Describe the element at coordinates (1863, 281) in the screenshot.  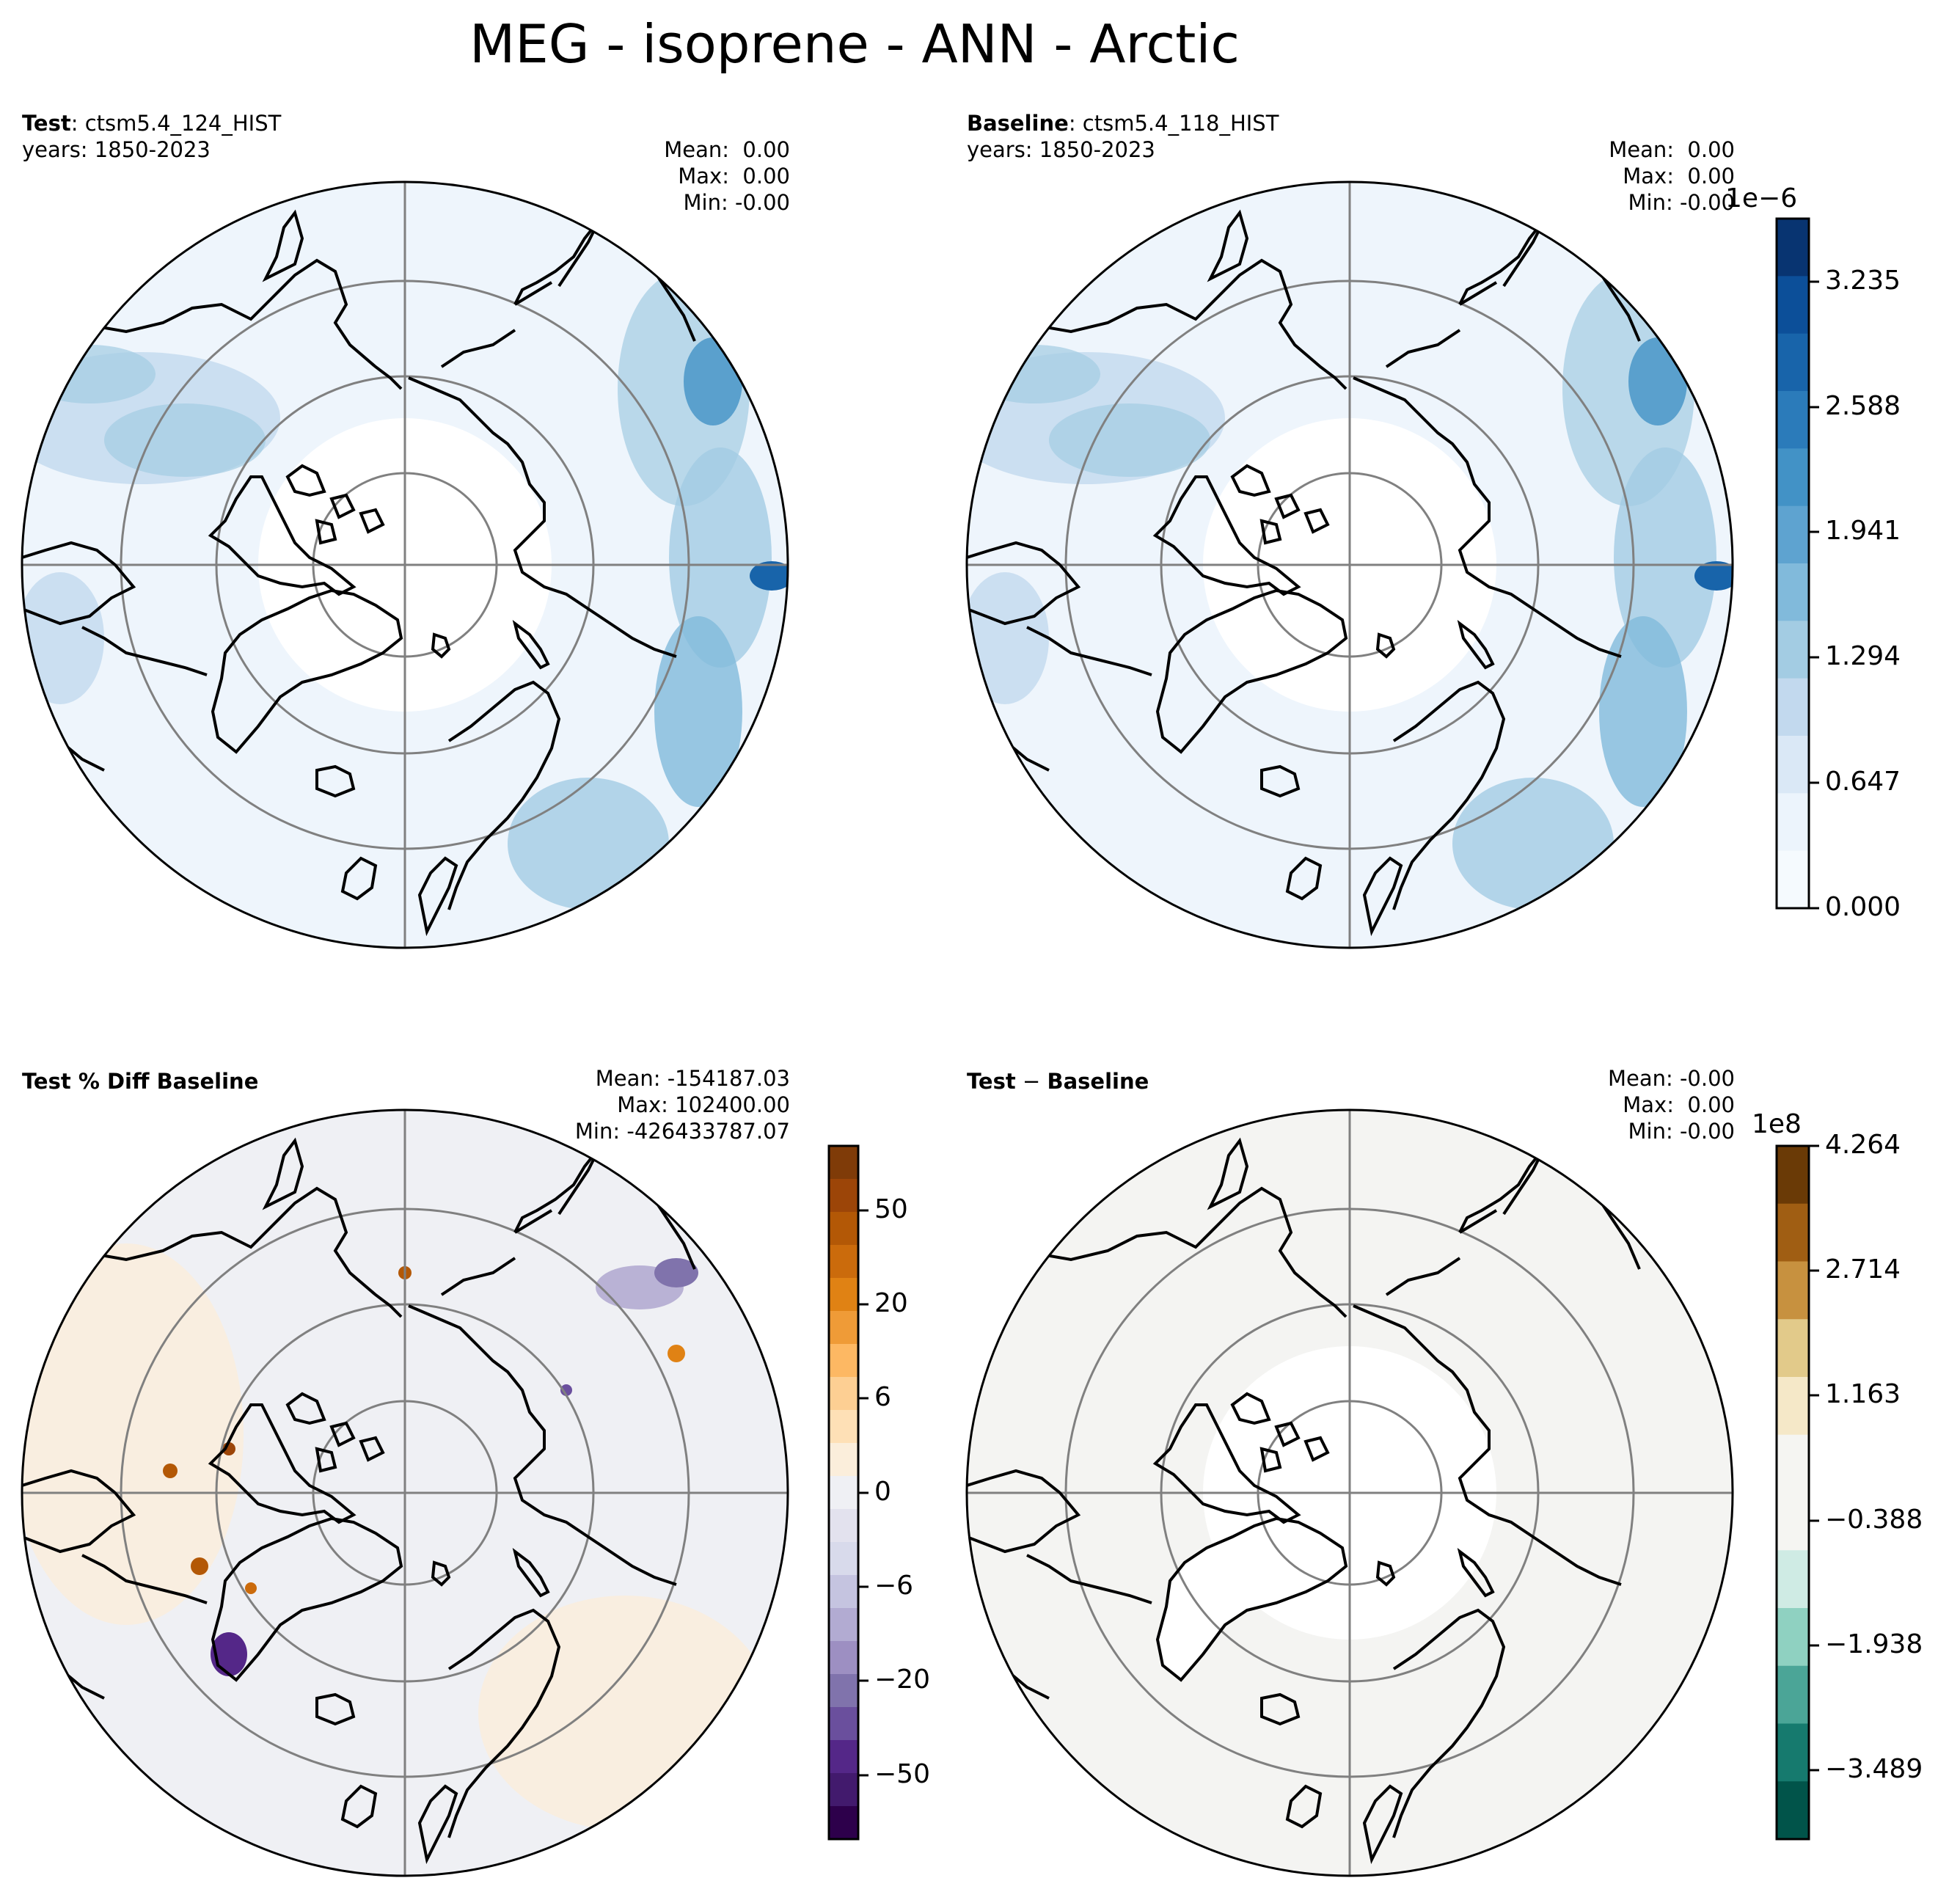
I see `colorbar-tick-label: 3.235` at that location.